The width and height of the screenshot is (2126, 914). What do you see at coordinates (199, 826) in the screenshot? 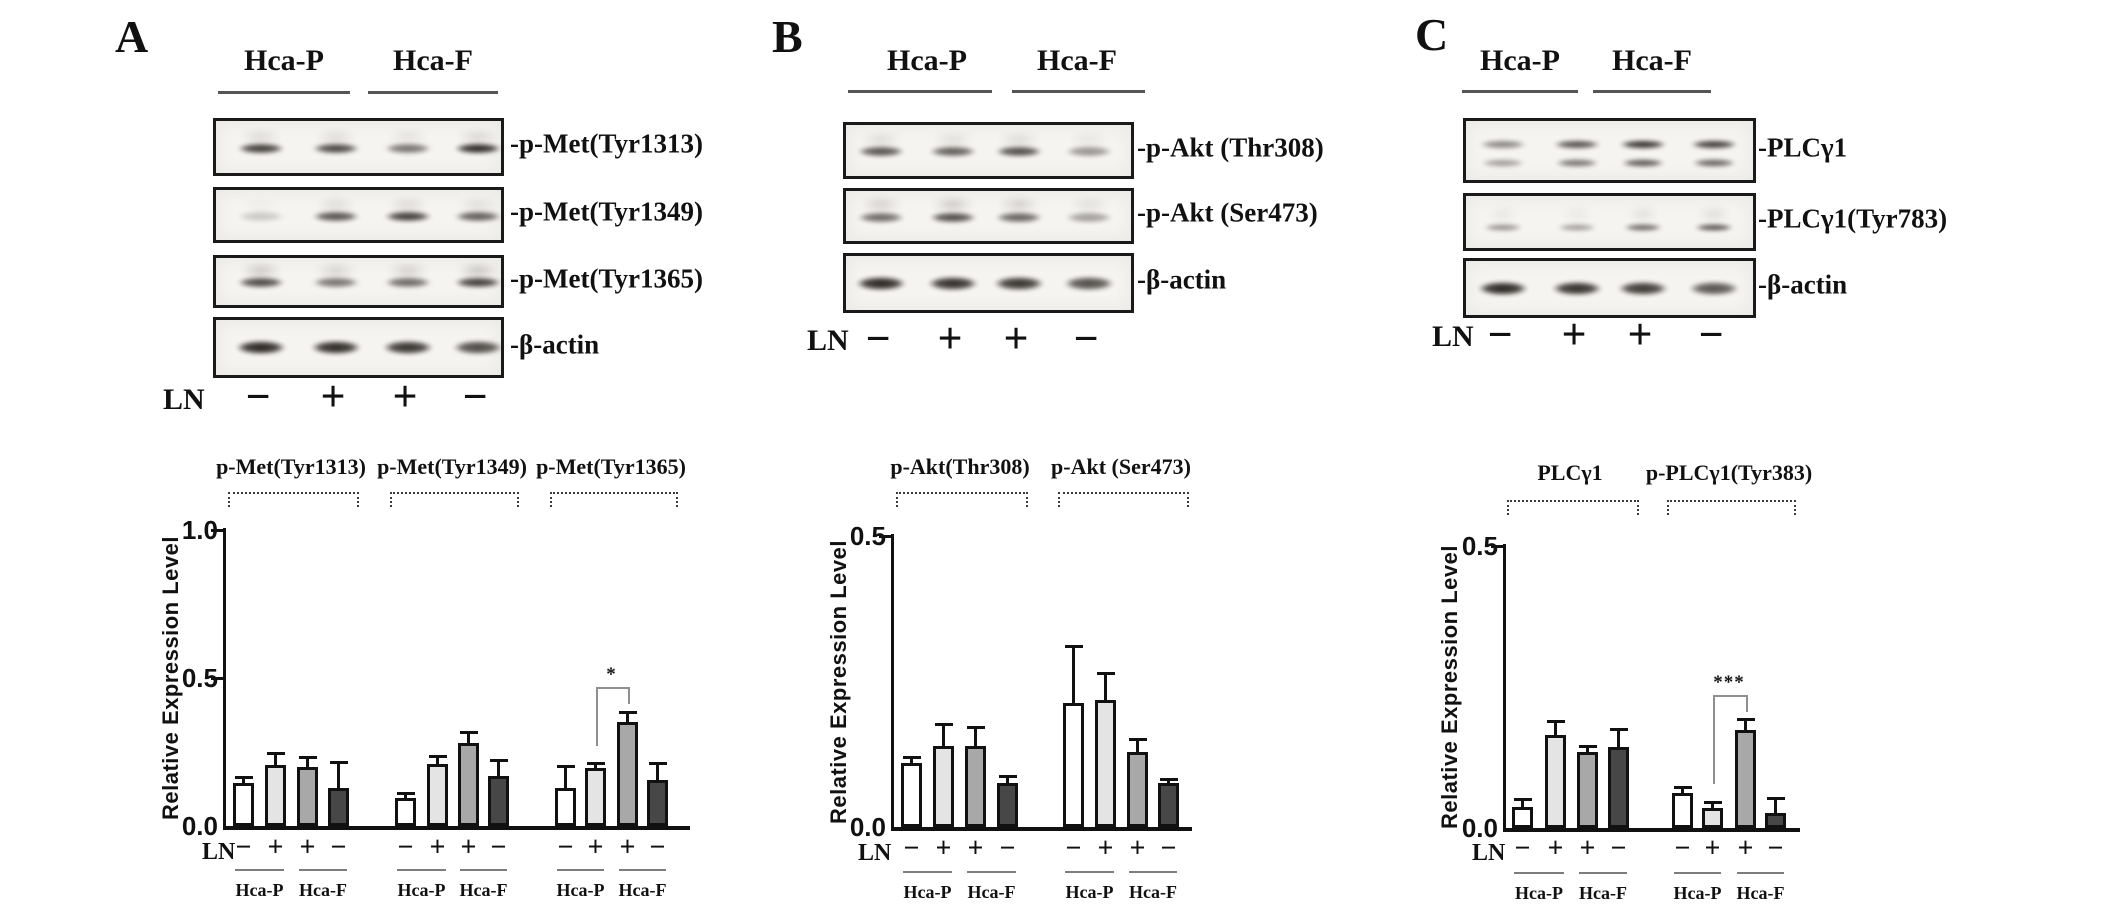
I see `y-tick-label: 0.0` at bounding box center [199, 826].